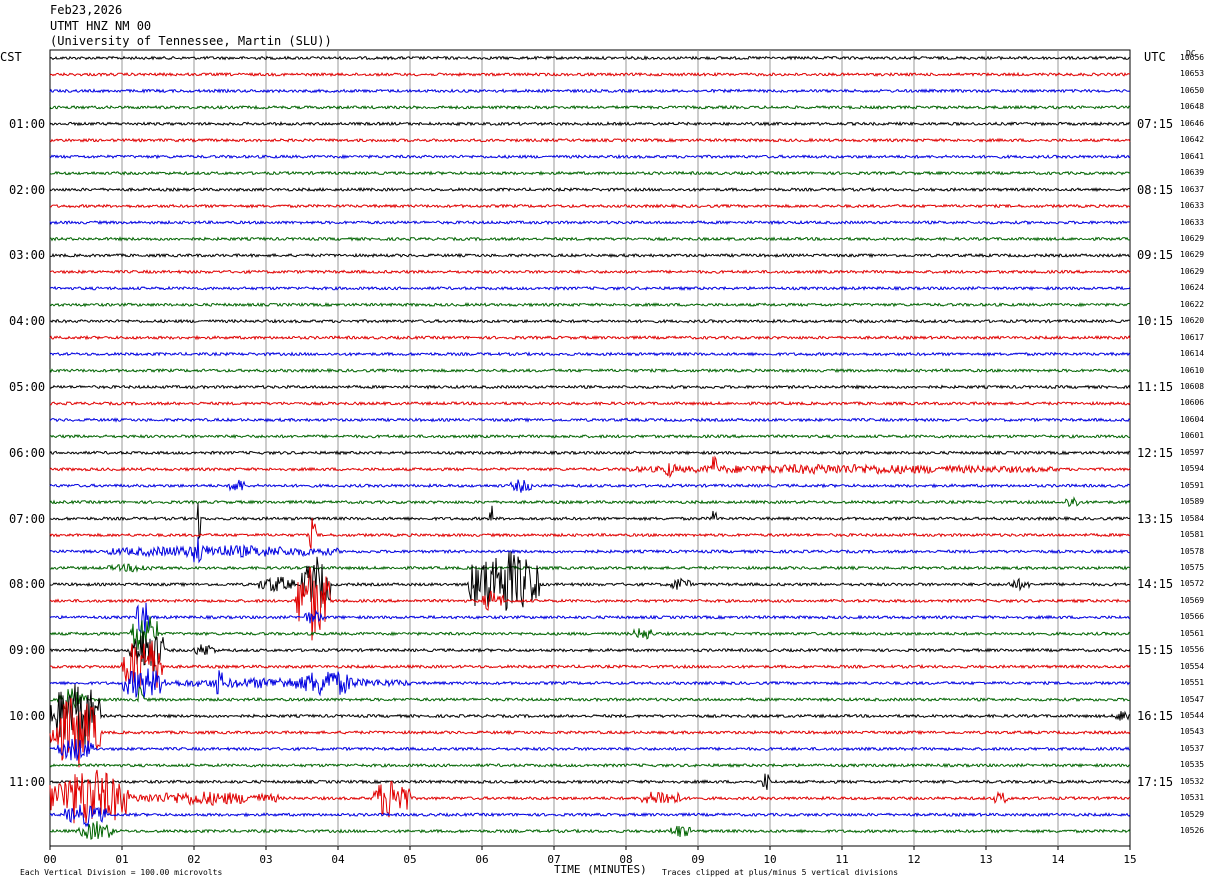 This screenshot has width=1210, height=886. What do you see at coordinates (1192, 90) in the screenshot?
I see `dc-offset-value: 10650` at bounding box center [1192, 90].